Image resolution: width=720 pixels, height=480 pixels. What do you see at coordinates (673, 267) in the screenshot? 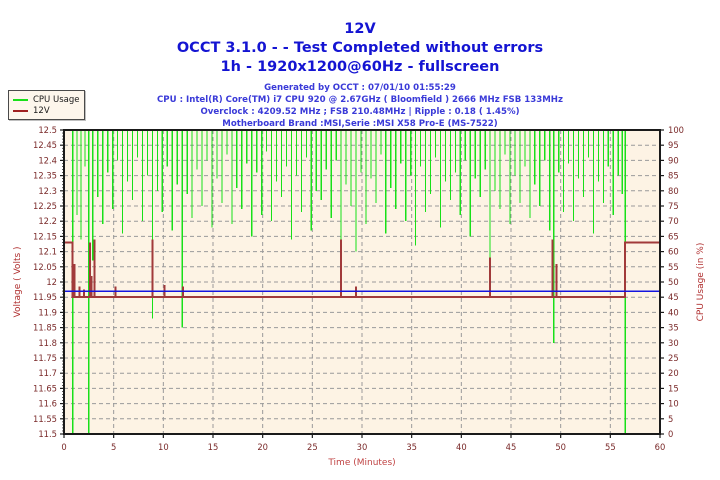
I see `y-tick-label-right: 55` at bounding box center [673, 267].